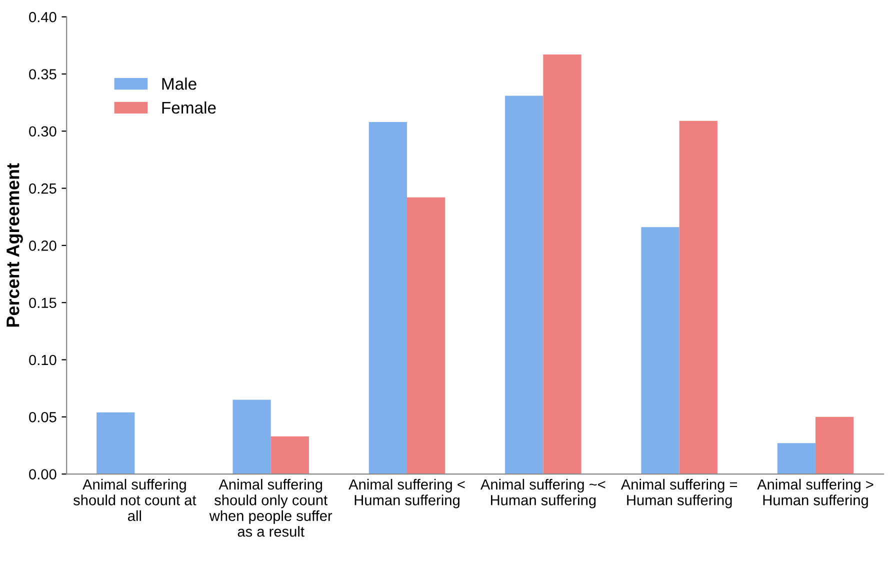  Describe the element at coordinates (543, 493) in the screenshot. I see `x-tick-label: Animal suffering ~< Human suffering` at that location.